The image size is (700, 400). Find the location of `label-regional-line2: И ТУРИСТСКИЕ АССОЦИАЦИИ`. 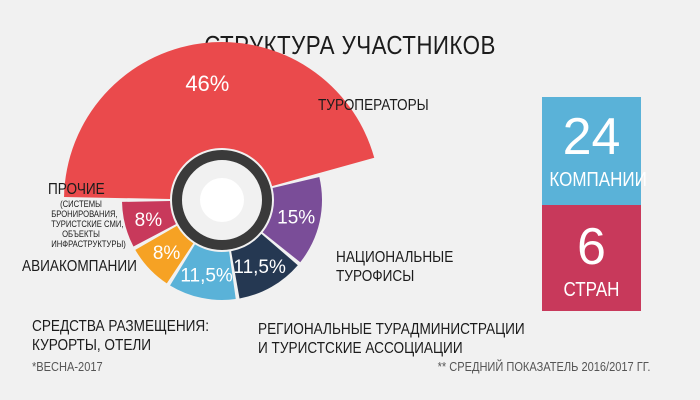

label-regional-line2: И ТУРИСТСКИЕ АССОЦИАЦИИ is located at coordinates (360, 348).